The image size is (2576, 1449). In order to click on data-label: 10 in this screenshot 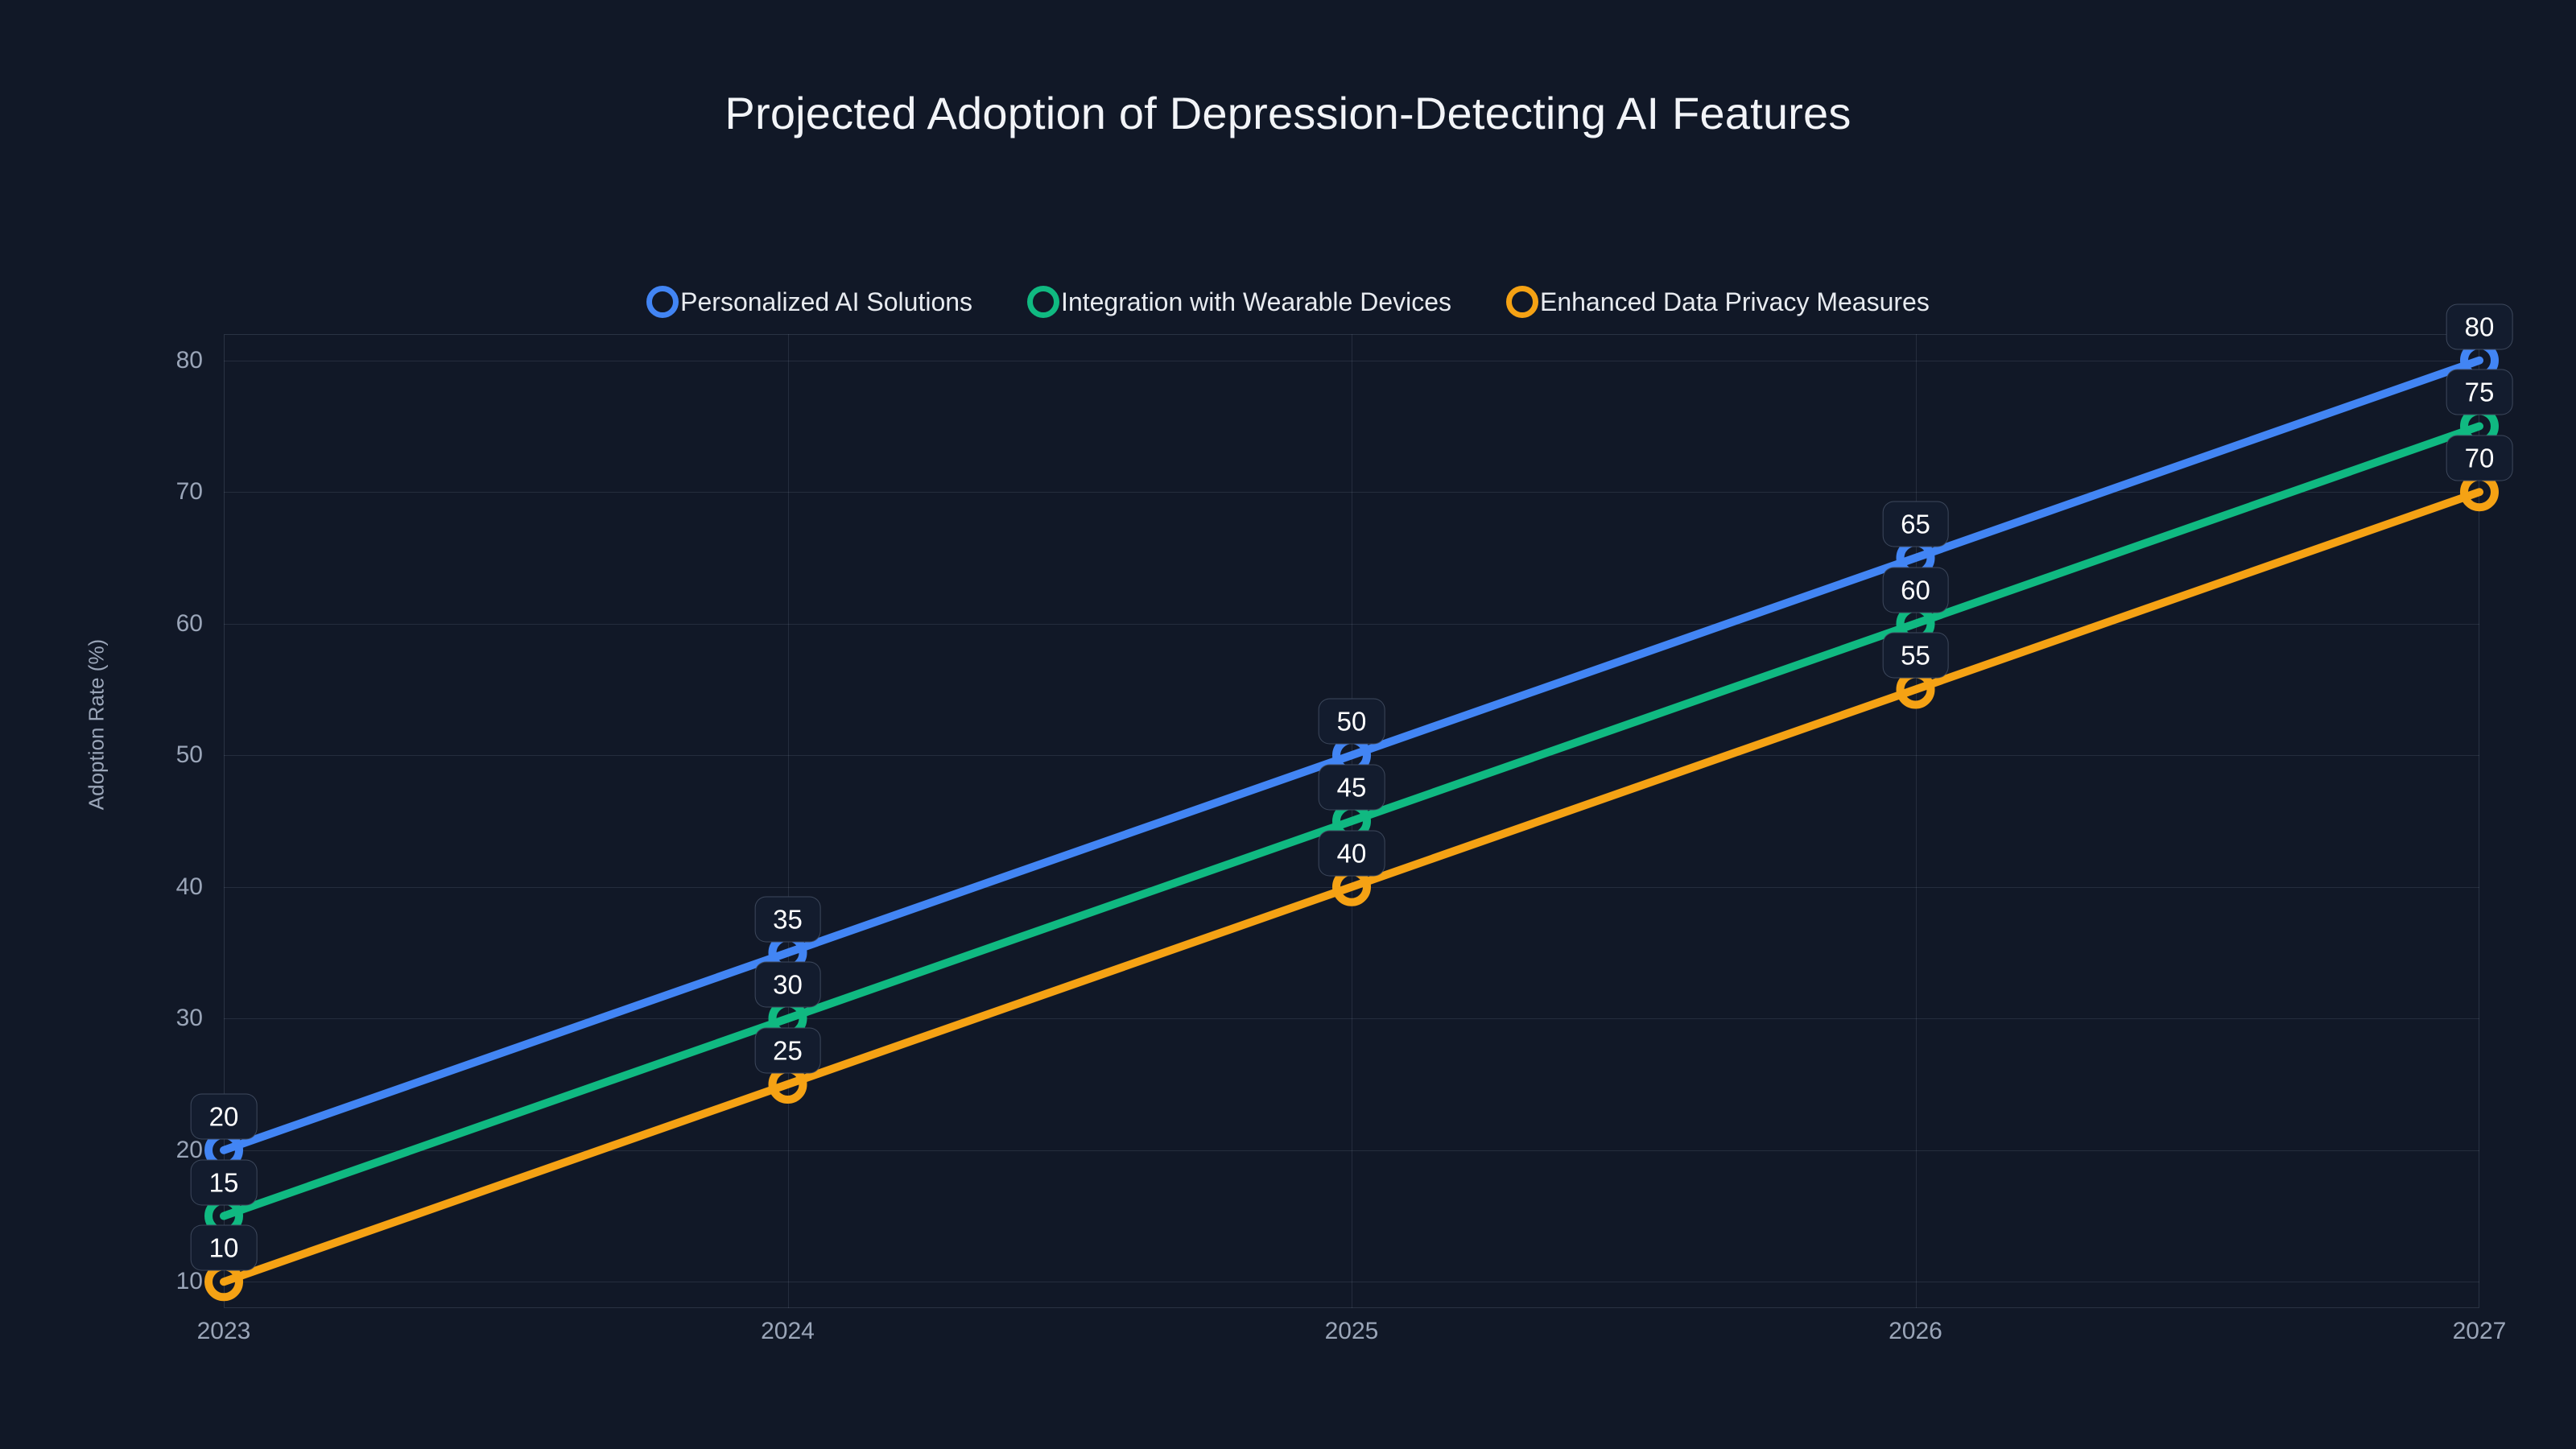, I will do `click(224, 1247)`.